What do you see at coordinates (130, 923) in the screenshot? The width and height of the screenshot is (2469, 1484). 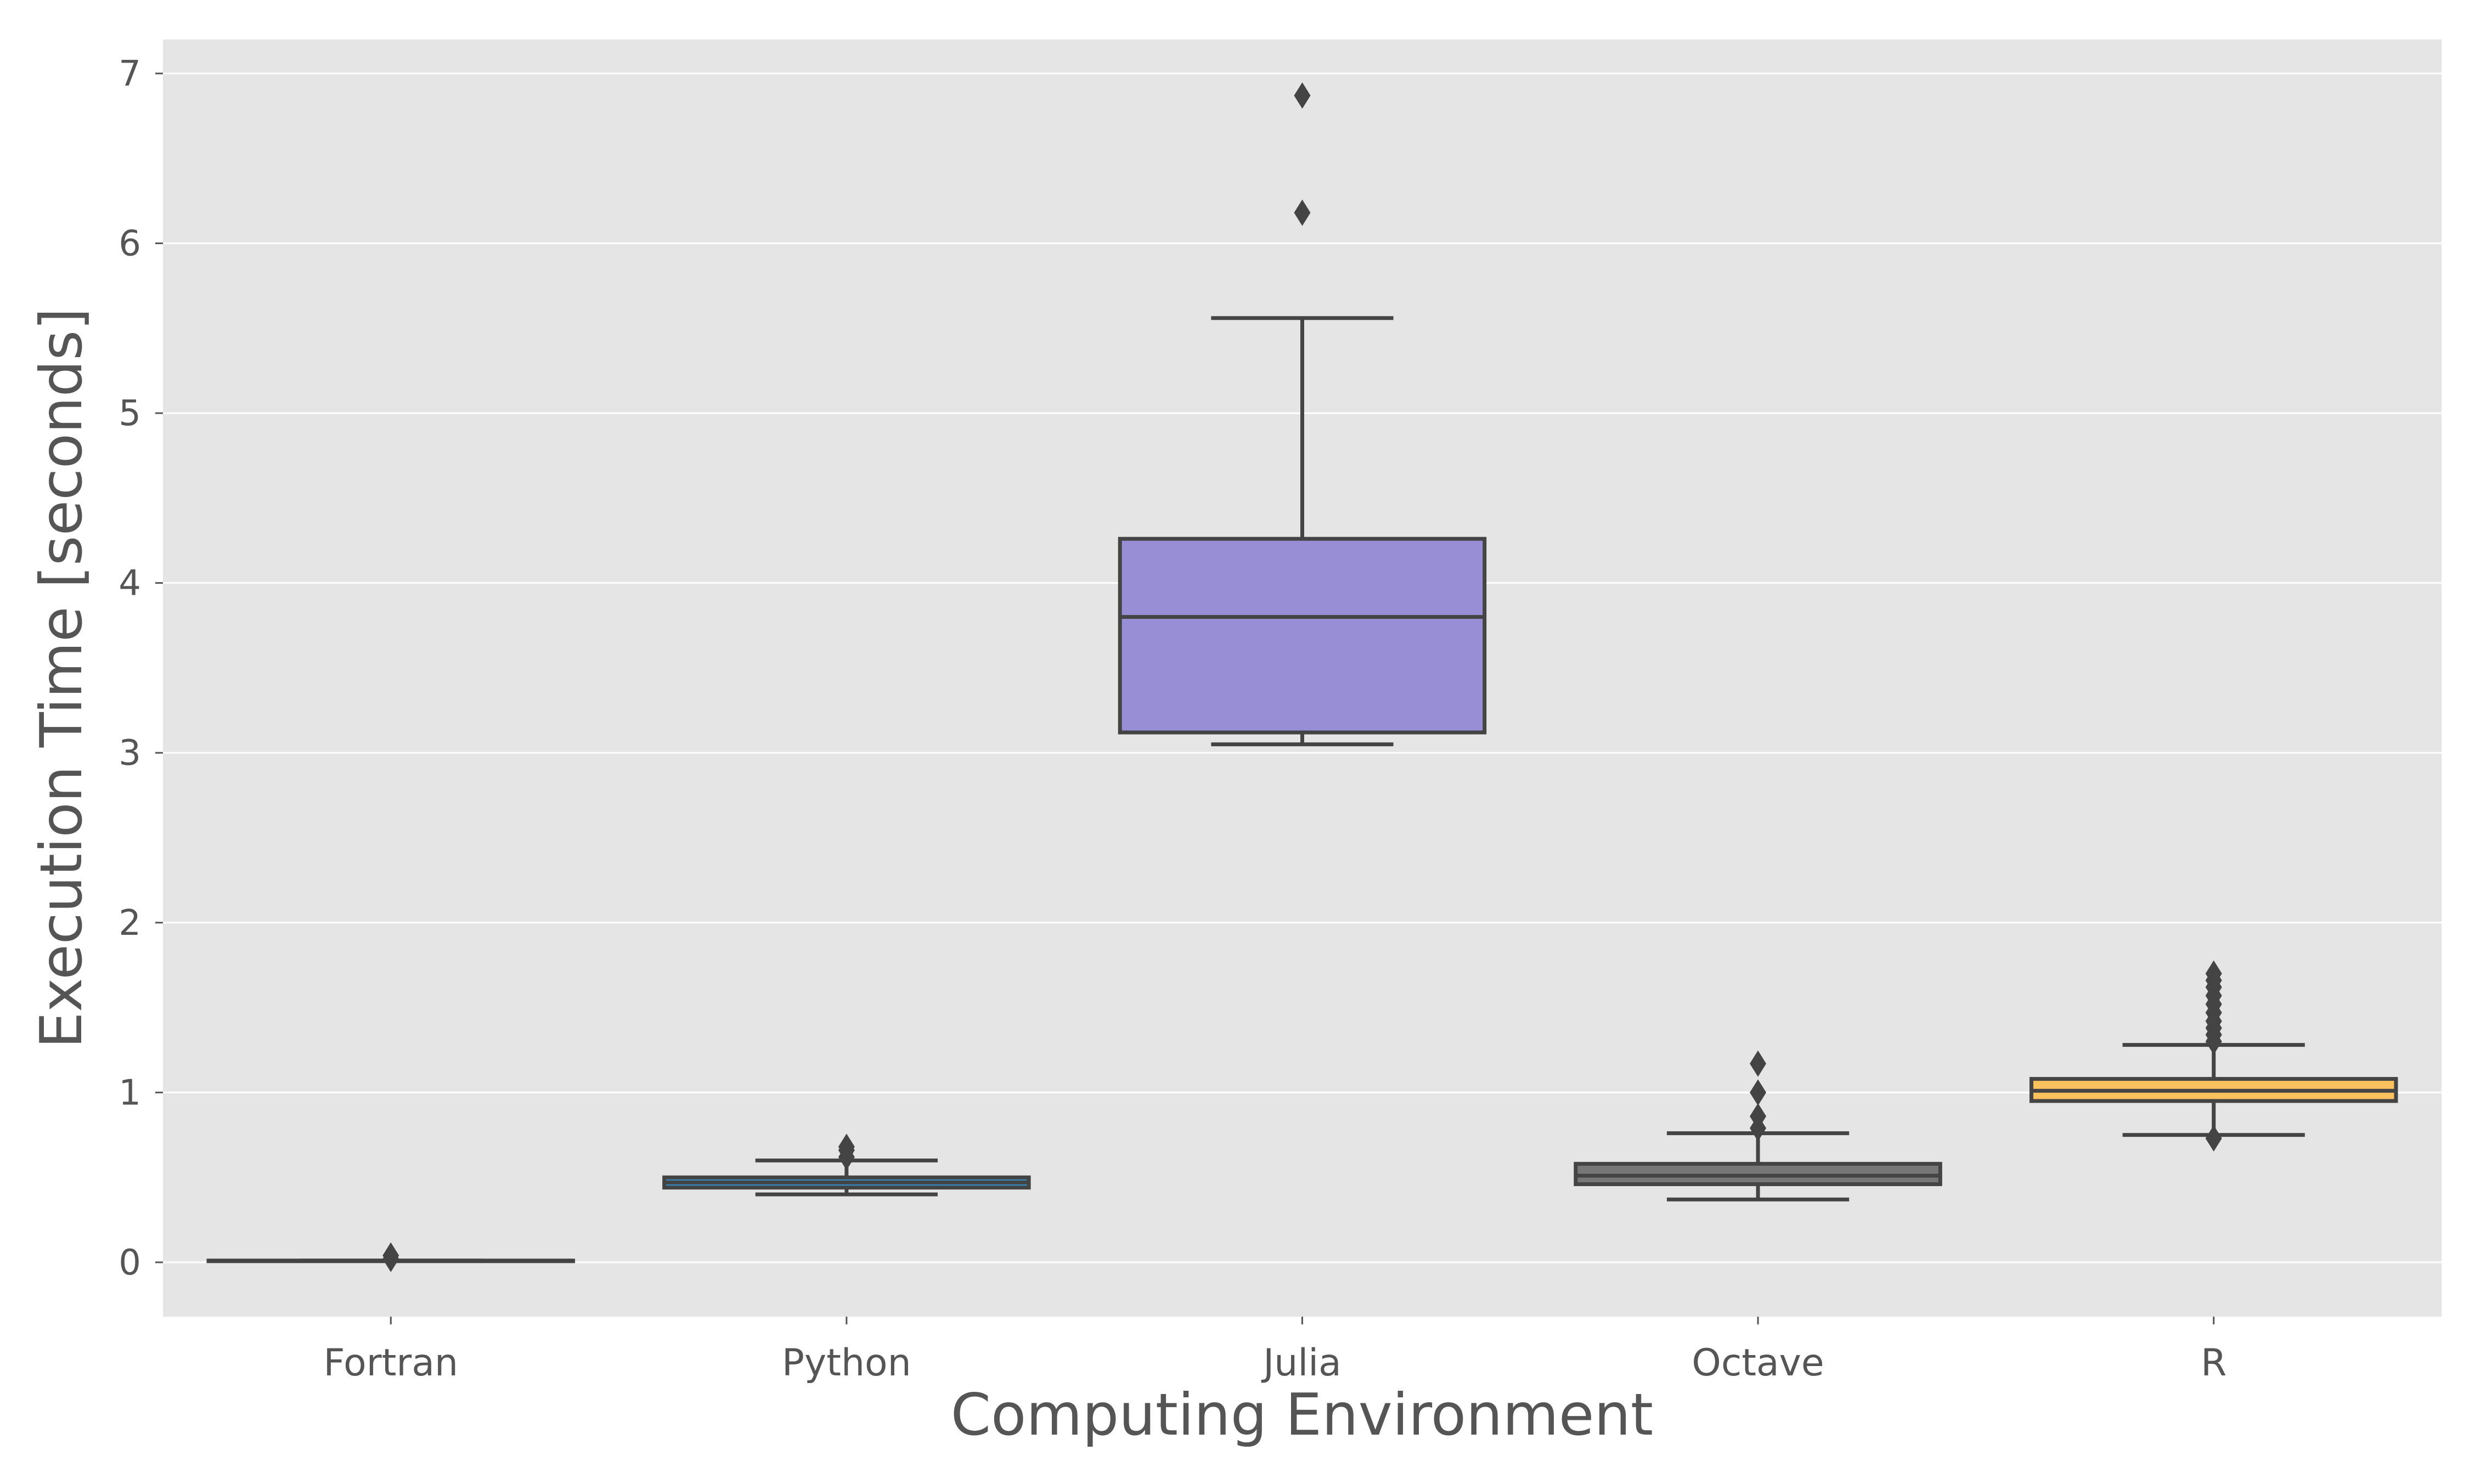 I see `y-tick-label: 2` at bounding box center [130, 923].